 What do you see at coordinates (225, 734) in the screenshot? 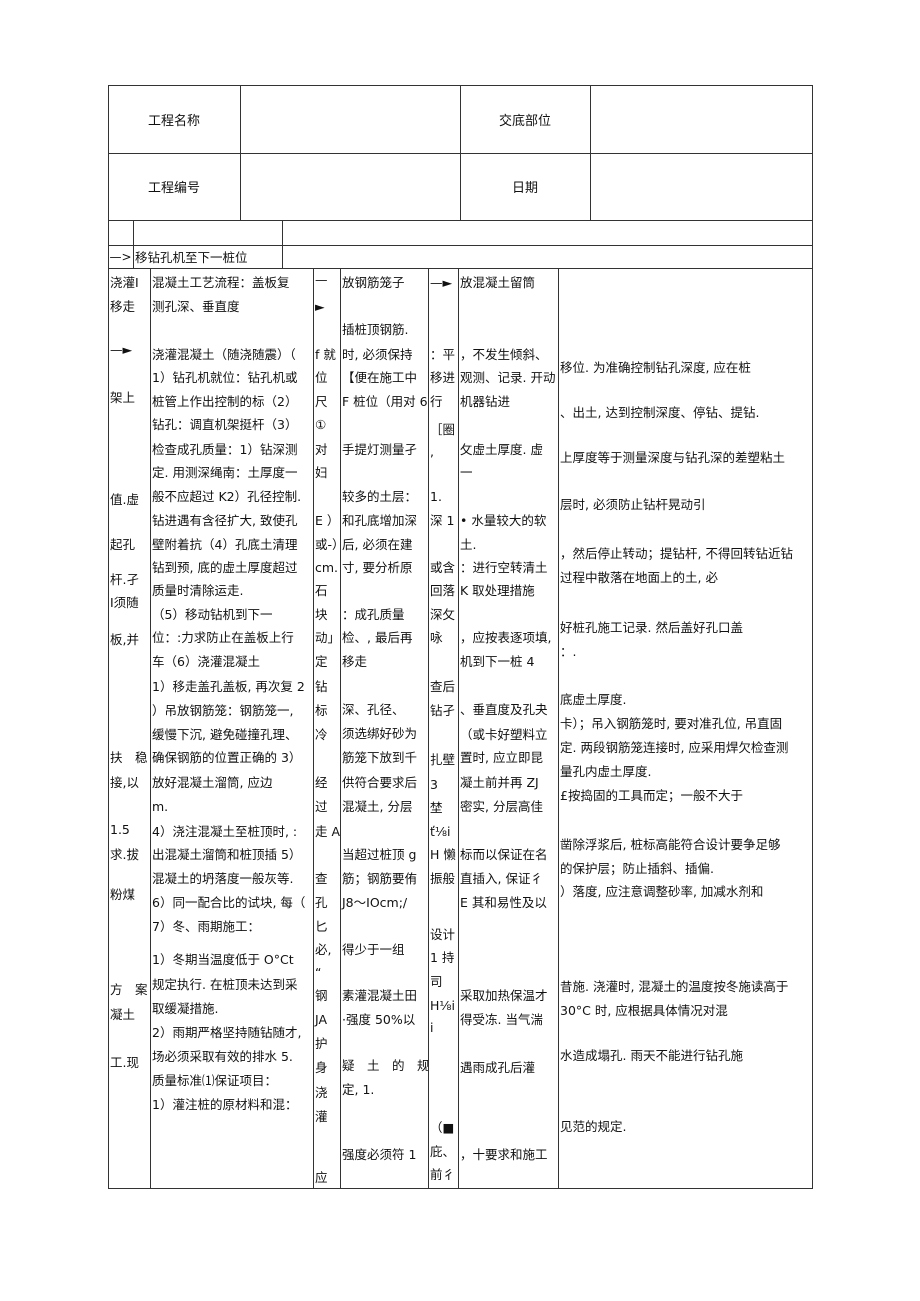
I see `text-line: 缓慢下沉, 避免碰撞孔理、` at bounding box center [225, 734].